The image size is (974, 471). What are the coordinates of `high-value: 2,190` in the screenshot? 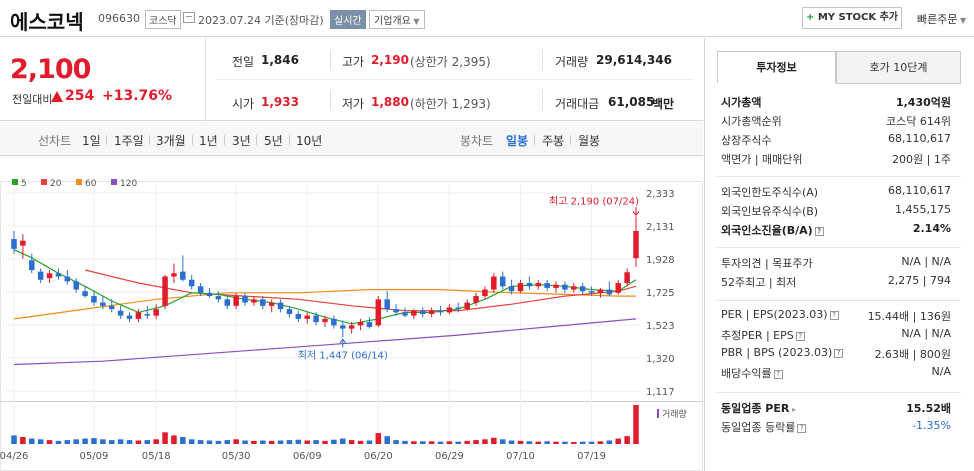 It's located at (390, 60).